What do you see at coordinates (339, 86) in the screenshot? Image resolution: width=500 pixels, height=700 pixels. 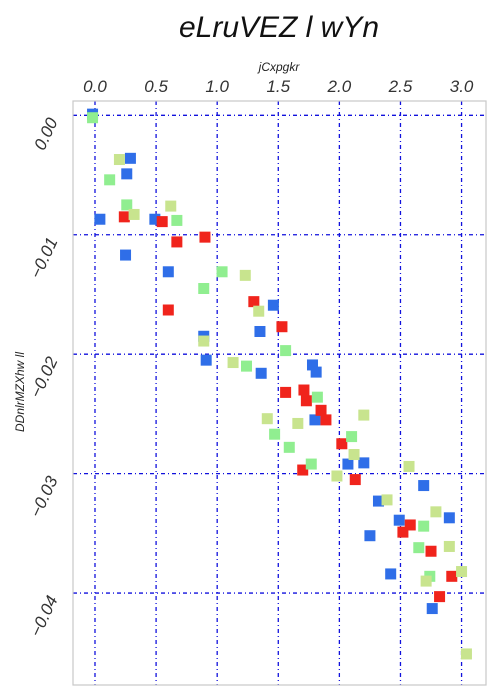 I see `x-tick-label: 2.0` at bounding box center [339, 86].